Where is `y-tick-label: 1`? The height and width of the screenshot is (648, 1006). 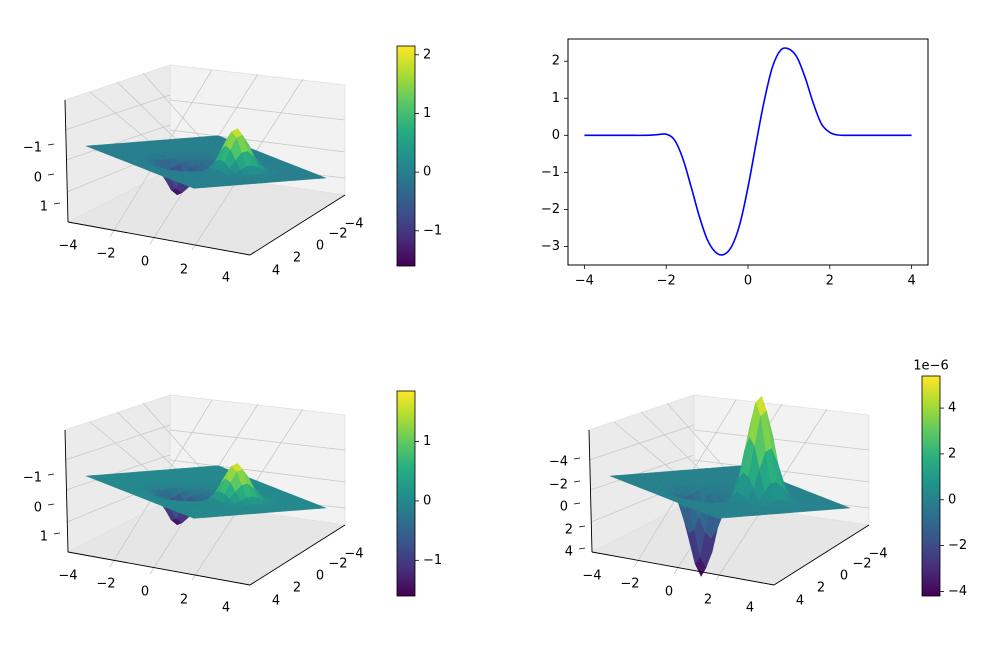
y-tick-label: 1 is located at coordinates (556, 98).